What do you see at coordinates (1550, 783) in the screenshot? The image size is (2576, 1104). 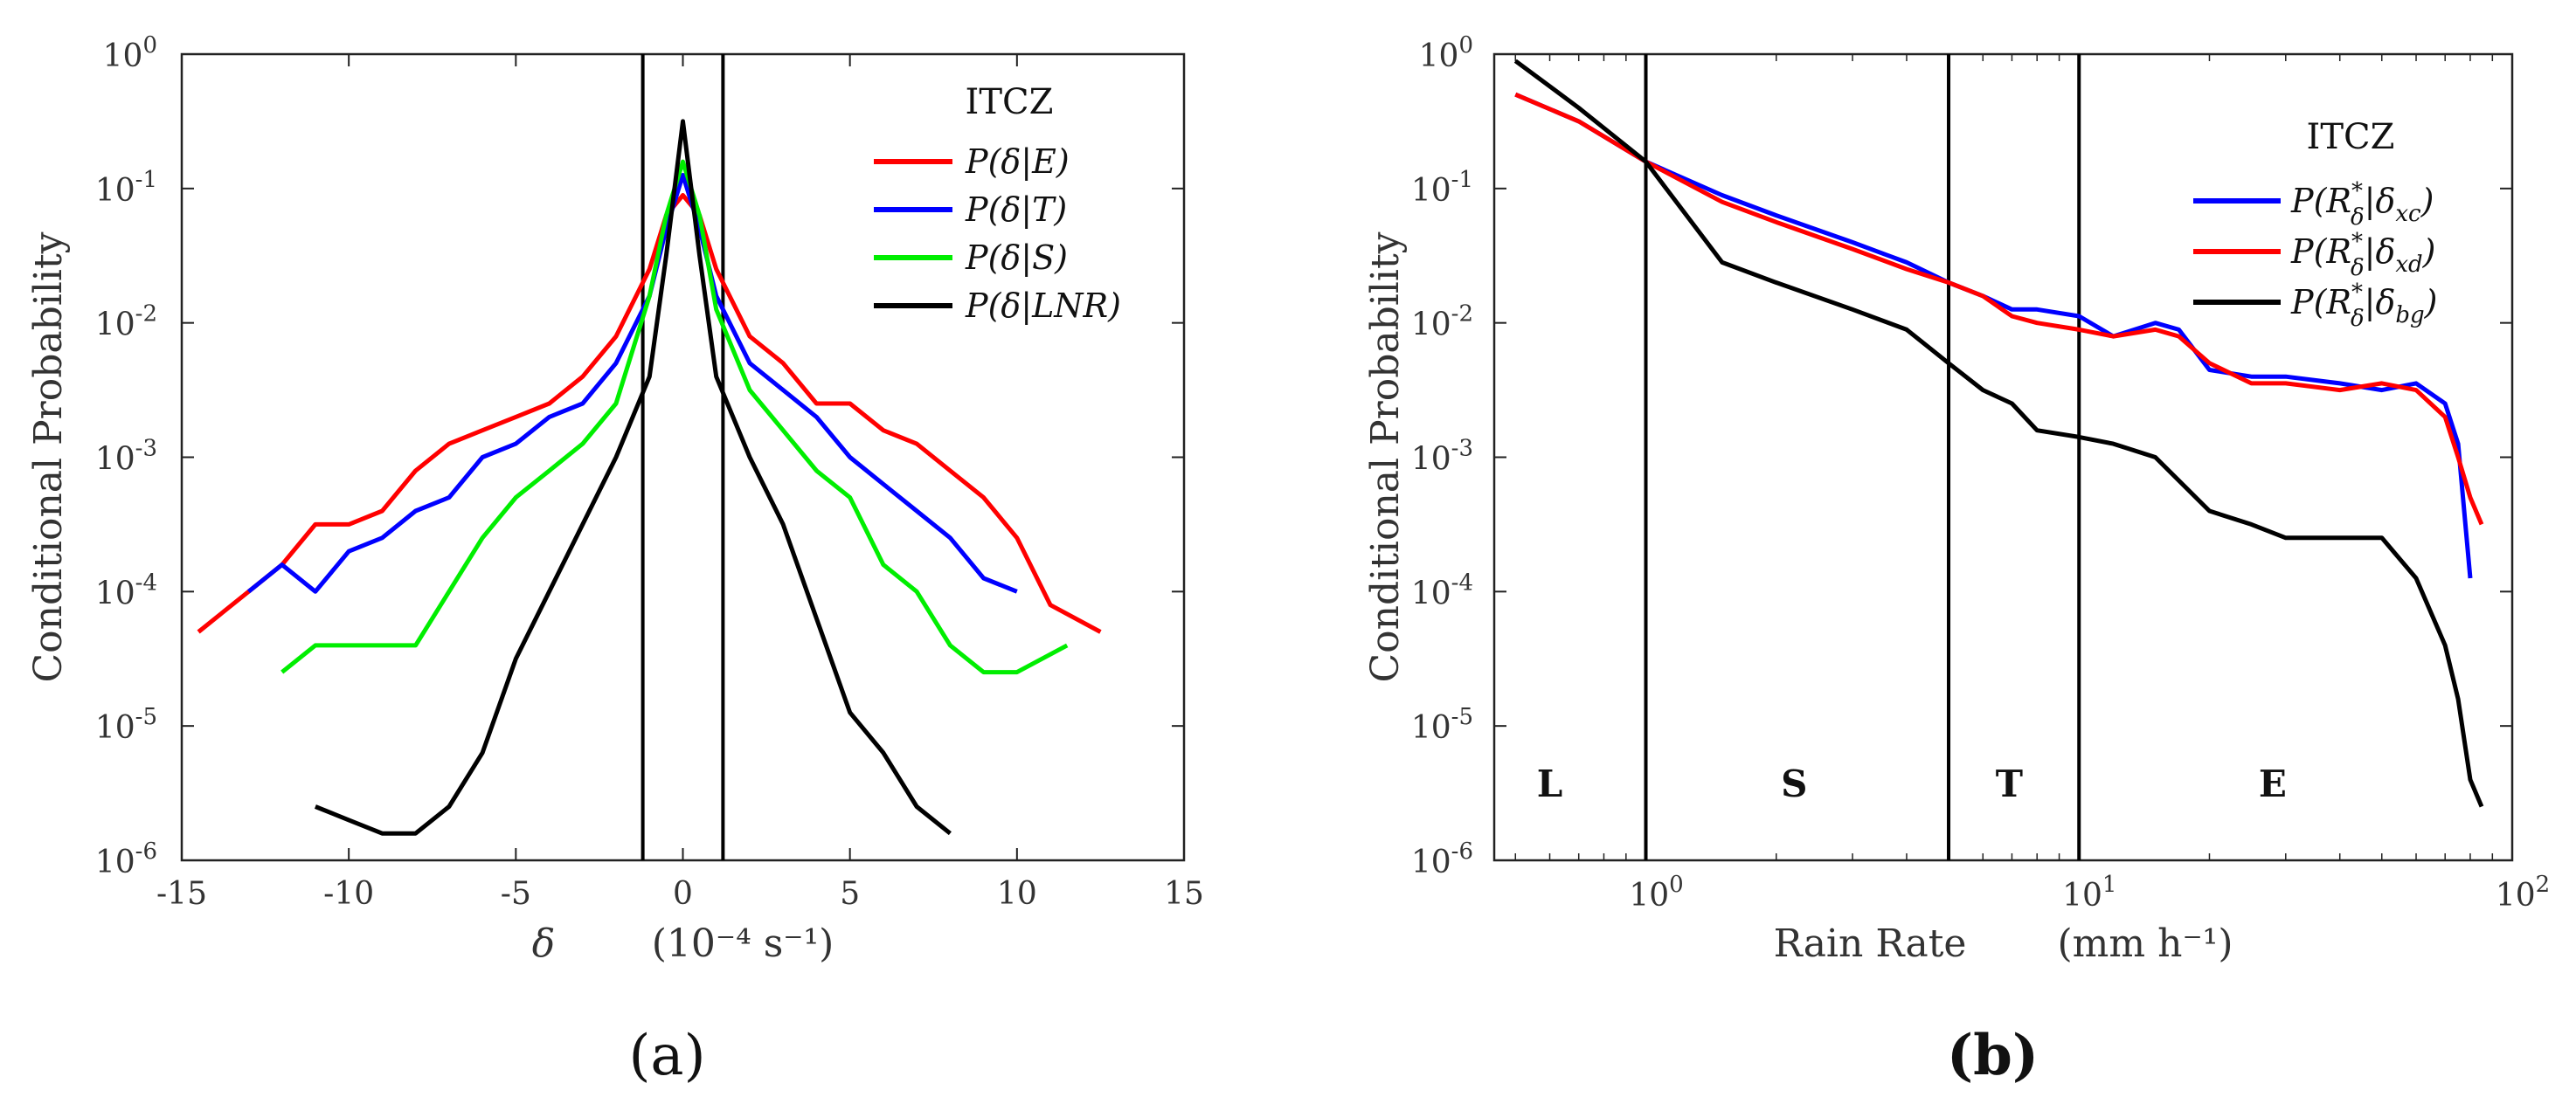 I see `region-label-l: L` at bounding box center [1550, 783].